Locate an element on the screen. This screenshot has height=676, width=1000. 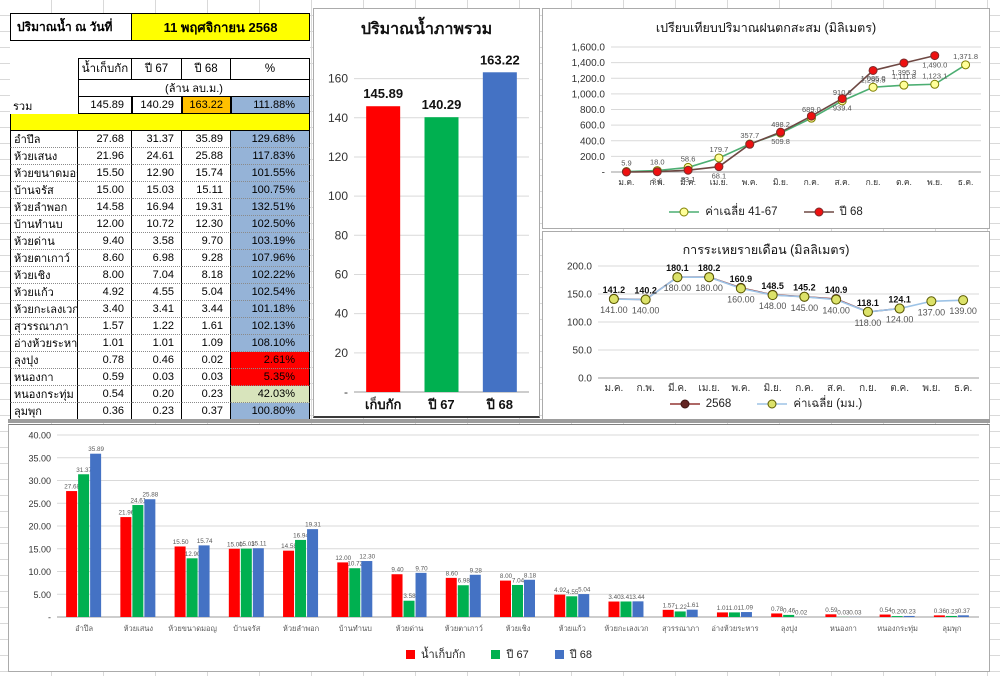
reservoir-name-cell: ลุงปุง is located at coordinates (44, 360).